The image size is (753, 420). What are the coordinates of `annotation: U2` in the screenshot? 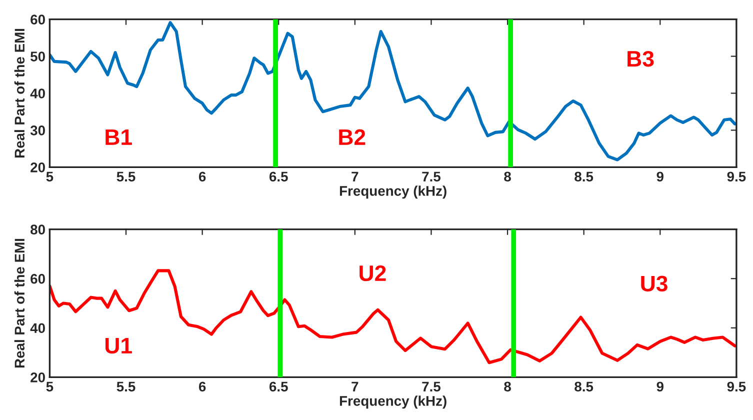 It's located at (373, 273).